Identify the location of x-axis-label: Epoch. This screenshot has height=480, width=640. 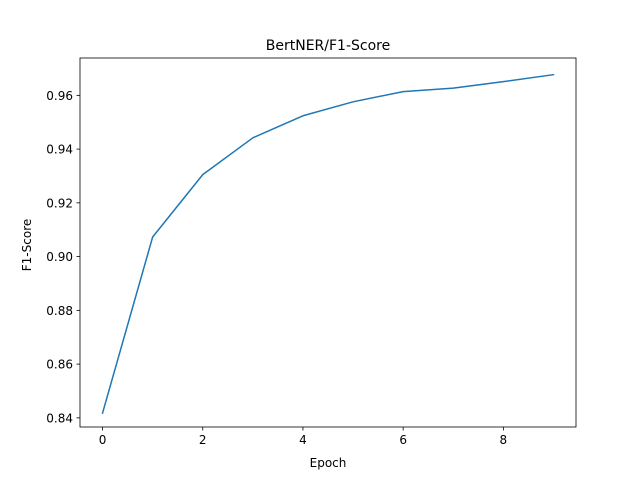
(328, 463).